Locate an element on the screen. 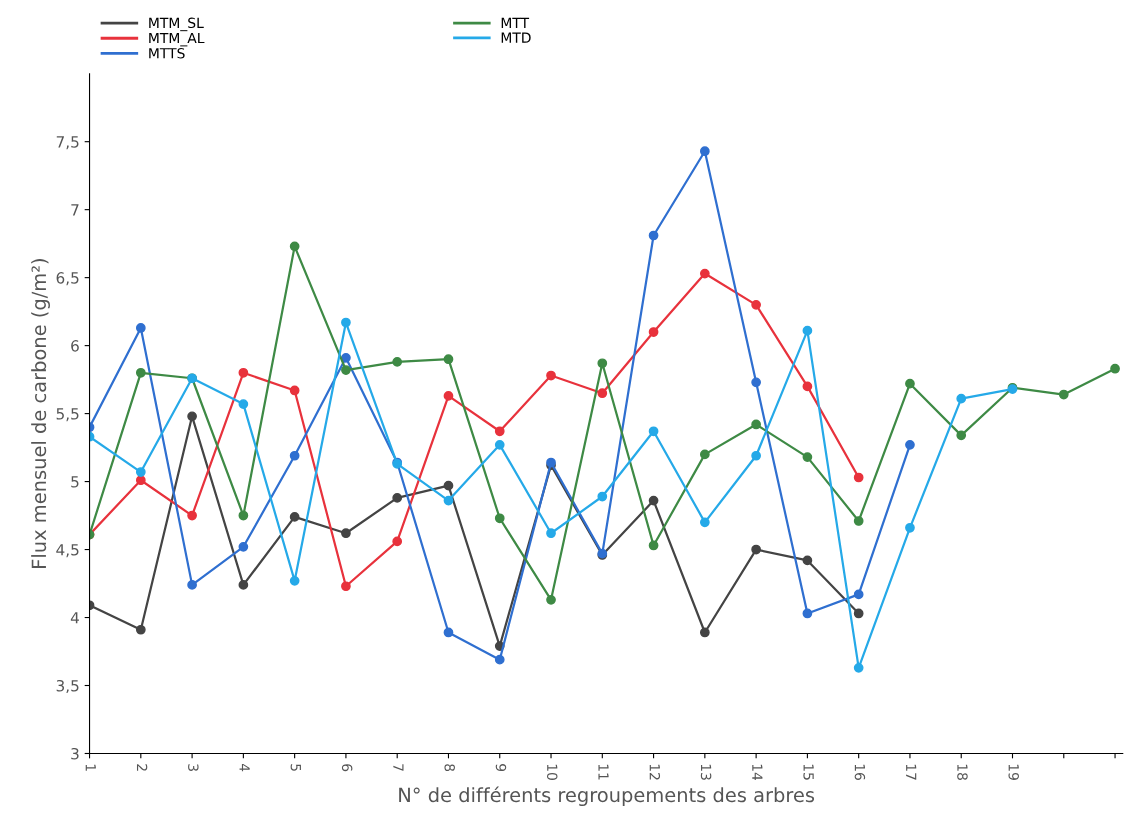  x-tick-label: 7 is located at coordinates (398, 767).